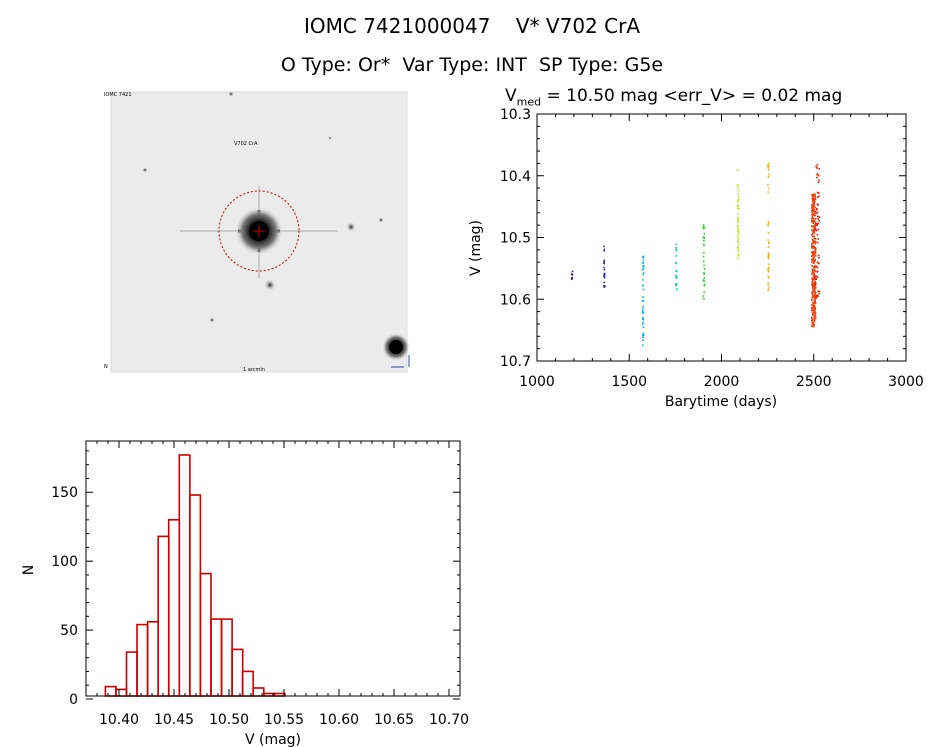 This screenshot has width=944, height=747. What do you see at coordinates (174, 720) in the screenshot?
I see `hist-x-tick-label: 10.45` at bounding box center [174, 720].